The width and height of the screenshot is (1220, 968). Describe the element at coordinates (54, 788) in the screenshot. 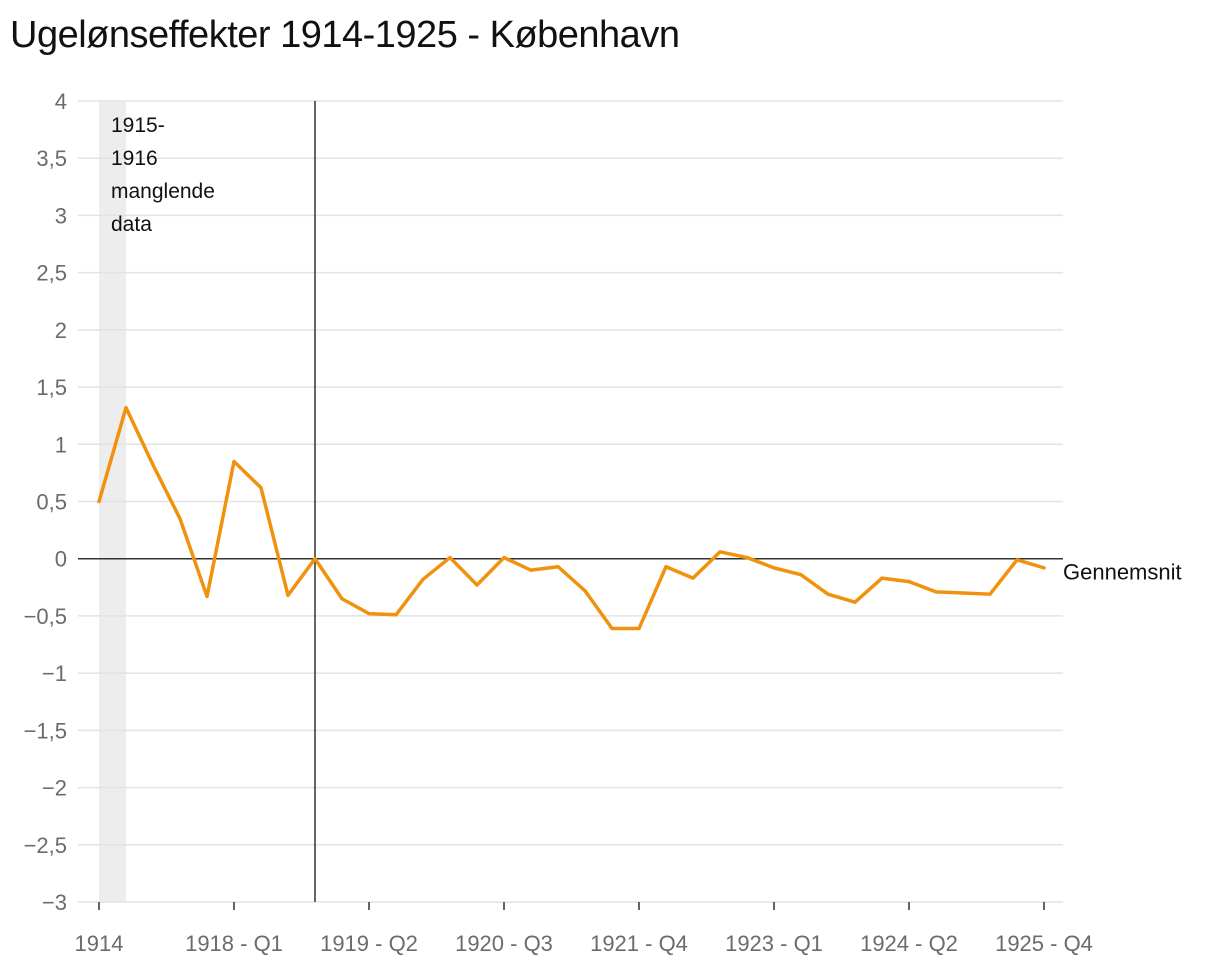

I see `y-tick-label: −2` at that location.